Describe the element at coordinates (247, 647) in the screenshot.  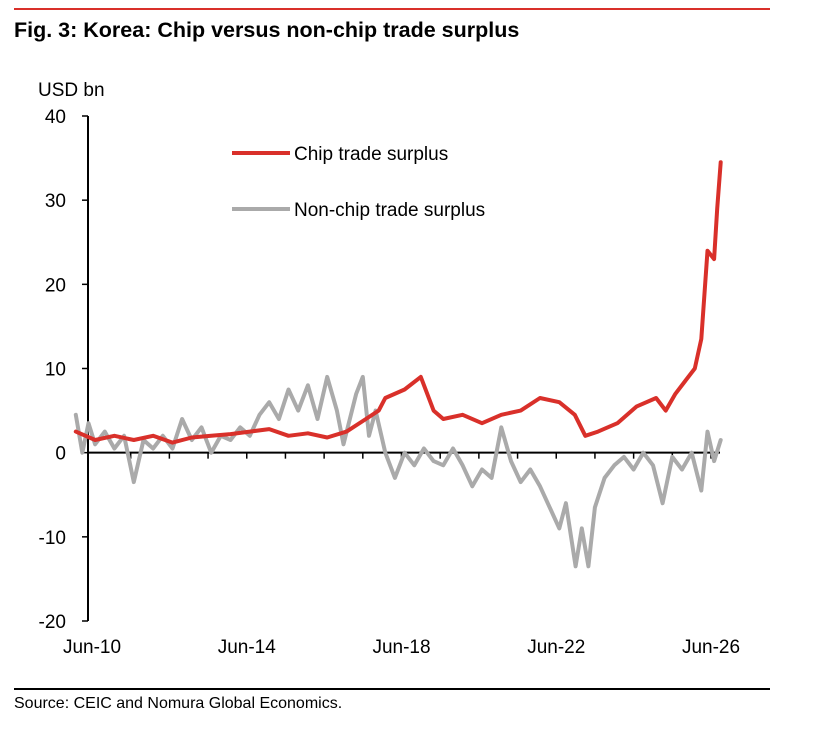
I see `x-tick-label: Jun-14` at that location.